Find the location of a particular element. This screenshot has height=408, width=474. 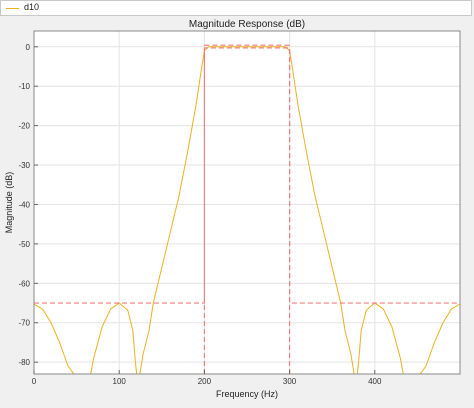

x-tick-label: 200 is located at coordinates (205, 381).